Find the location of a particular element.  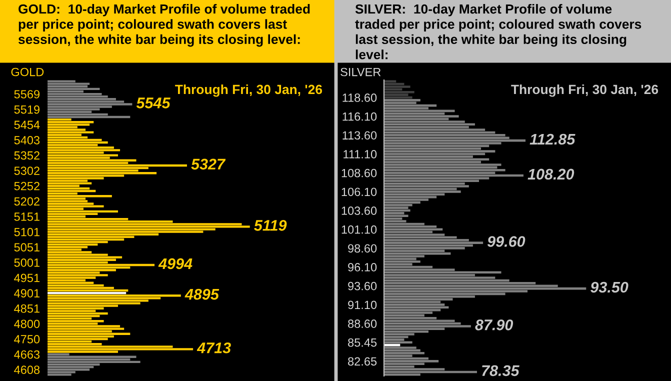

annotation: 4895 is located at coordinates (202, 294).